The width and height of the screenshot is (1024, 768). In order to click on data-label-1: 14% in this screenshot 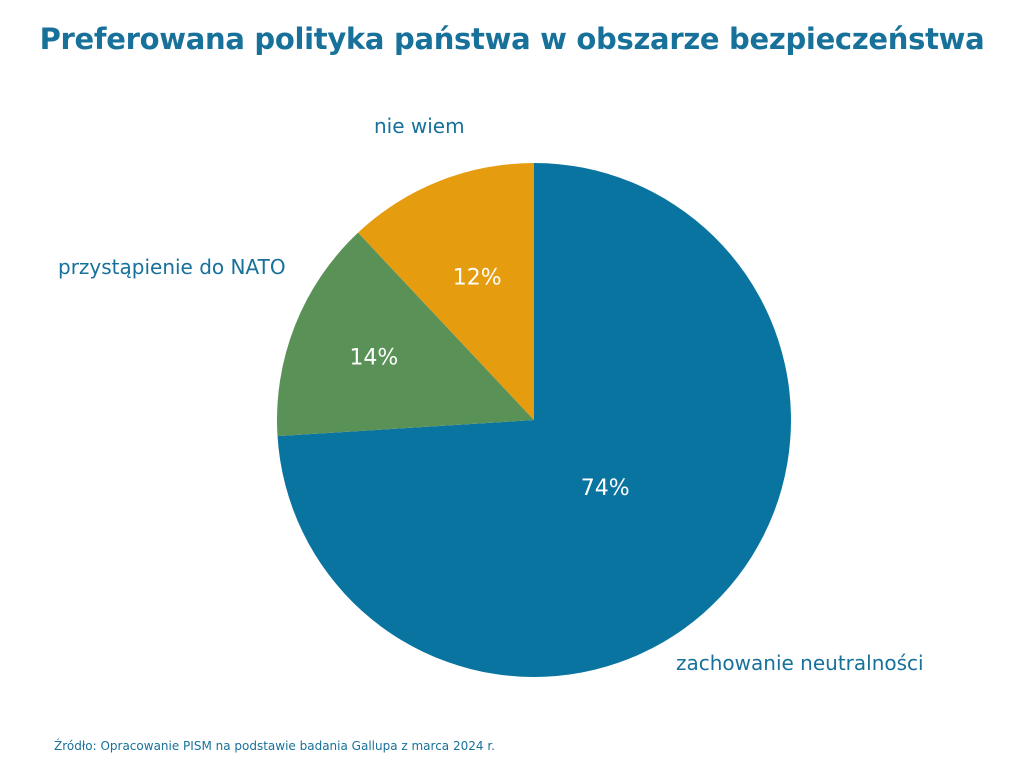, I will do `click(373, 358)`.